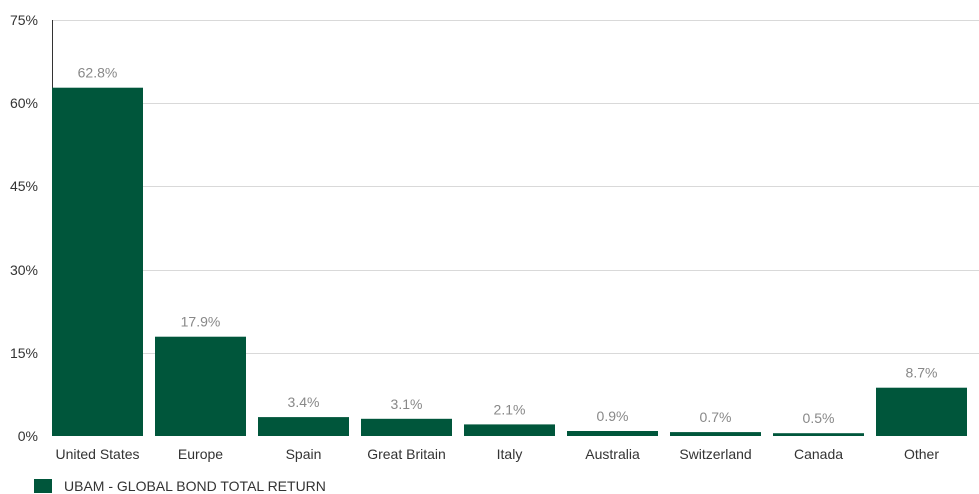 The image size is (979, 494). I want to click on legend-label: UBAM - GLOBAL BOND TOTAL RETURN, so click(195, 486).